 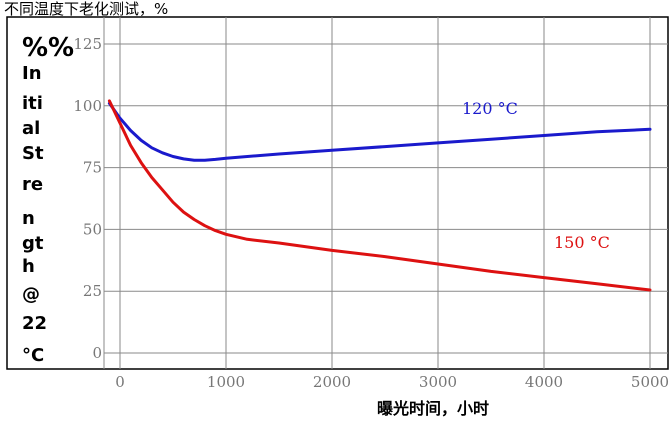 What do you see at coordinates (92, 291) in the screenshot?
I see `y-tick-label: 25` at bounding box center [92, 291].